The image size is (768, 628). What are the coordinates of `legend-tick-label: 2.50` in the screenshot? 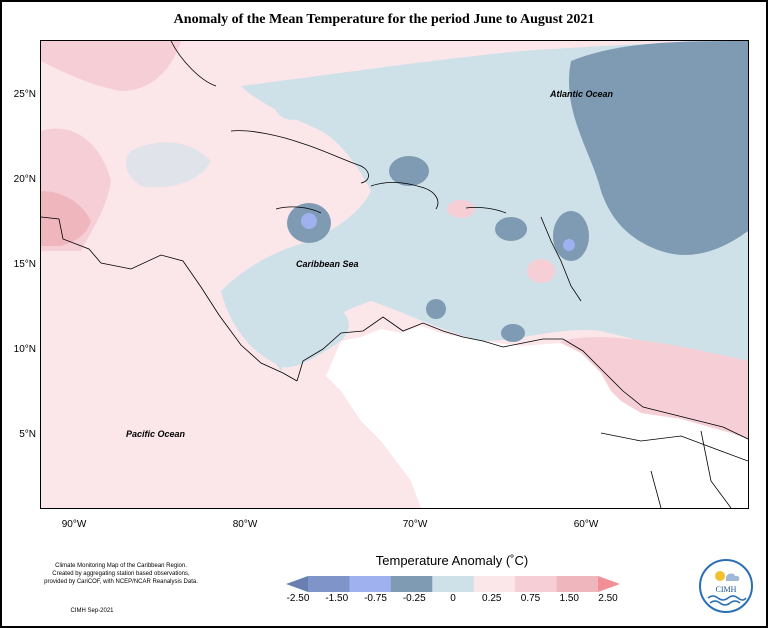 It's located at (608, 598).